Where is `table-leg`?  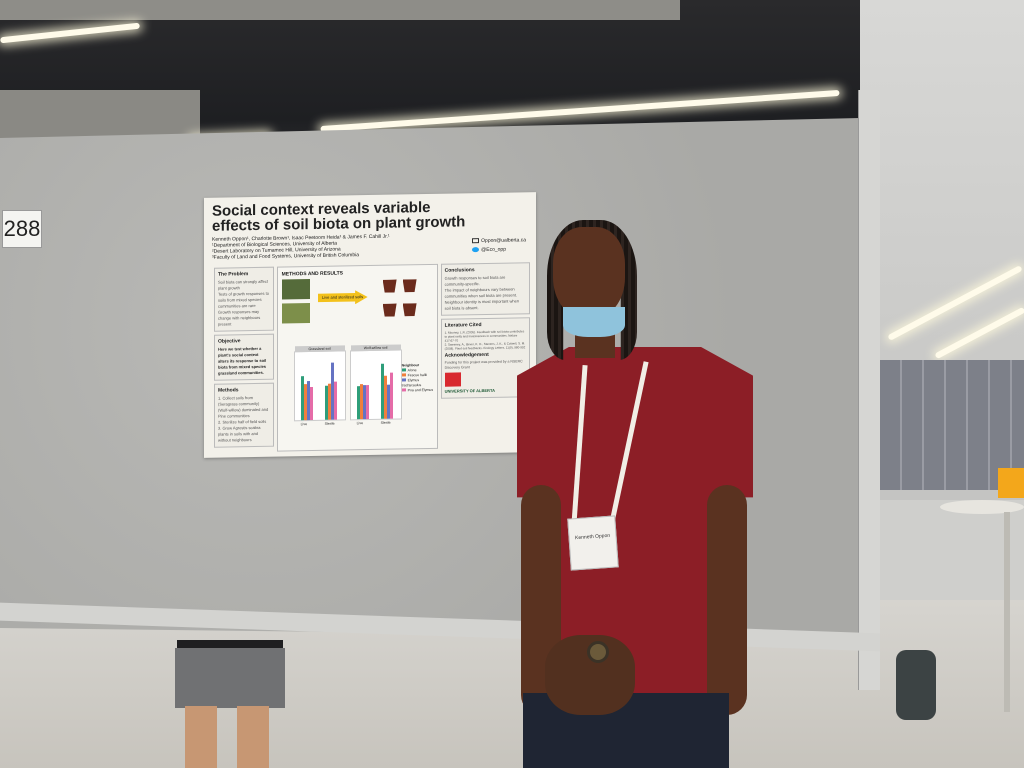
table-leg is located at coordinates (1007, 612).